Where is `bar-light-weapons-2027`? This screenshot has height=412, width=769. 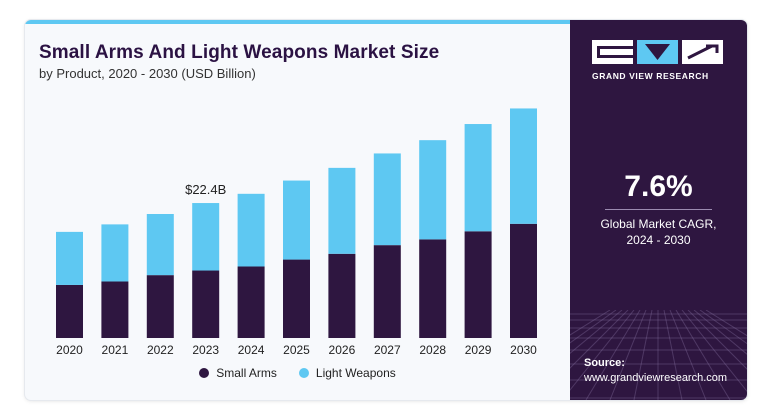 bar-light-weapons-2027 is located at coordinates (387, 199).